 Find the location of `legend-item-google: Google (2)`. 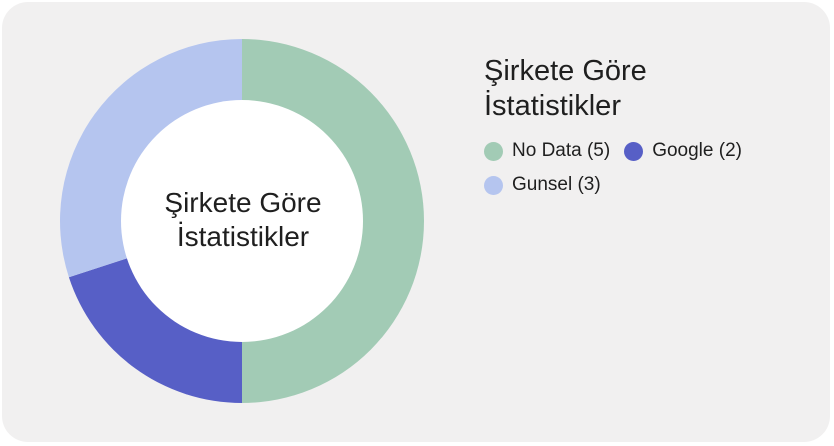

legend-item-google: Google (2) is located at coordinates (683, 151).